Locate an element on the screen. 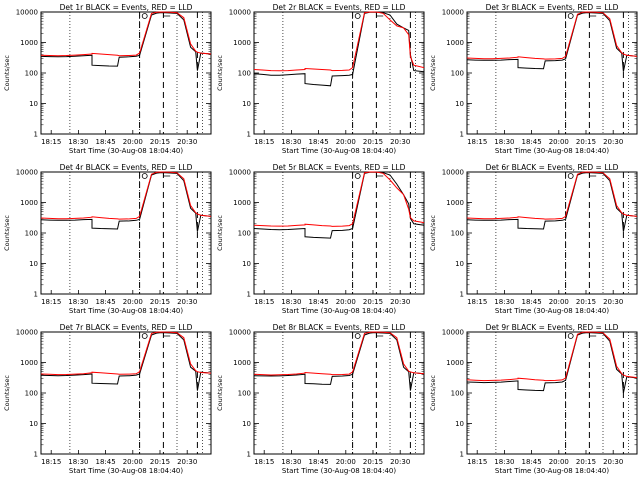  panel-title: Det 1r BLACK = Events, RED = LLD is located at coordinates (126, 7).